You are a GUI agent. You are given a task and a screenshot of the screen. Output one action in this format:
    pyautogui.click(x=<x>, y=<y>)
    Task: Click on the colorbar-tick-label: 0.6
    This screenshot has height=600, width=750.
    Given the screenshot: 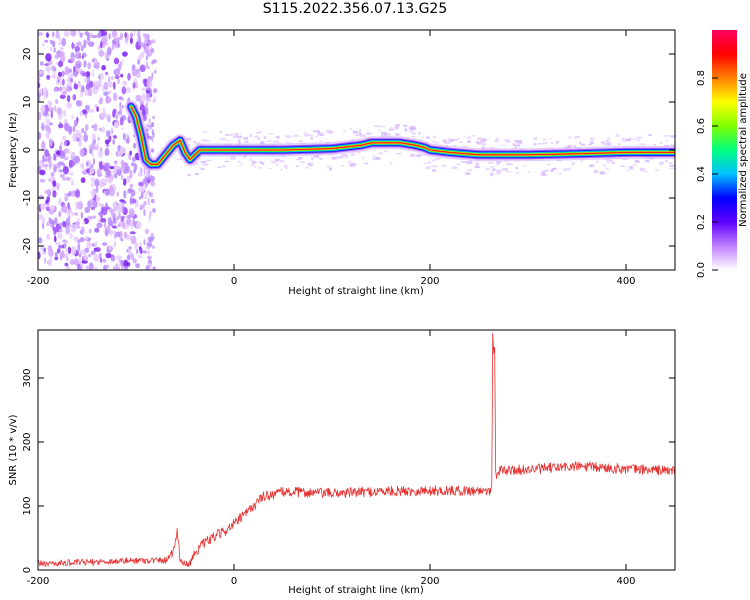 What is the action you would take?
    pyautogui.click(x=701, y=126)
    